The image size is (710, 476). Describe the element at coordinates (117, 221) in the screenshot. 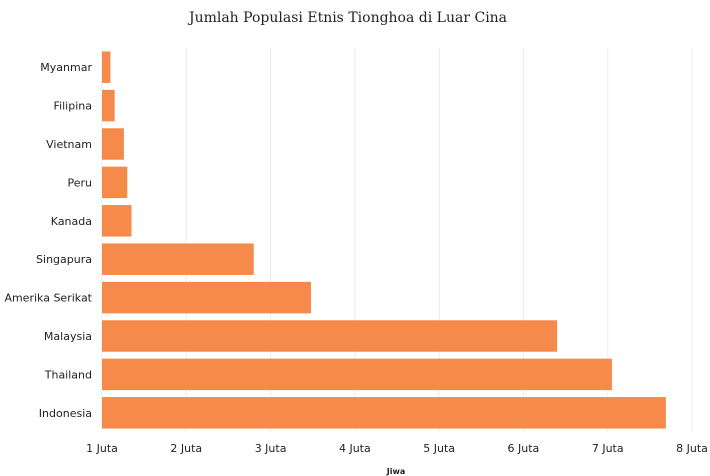

I see `bar-kanada` at that location.